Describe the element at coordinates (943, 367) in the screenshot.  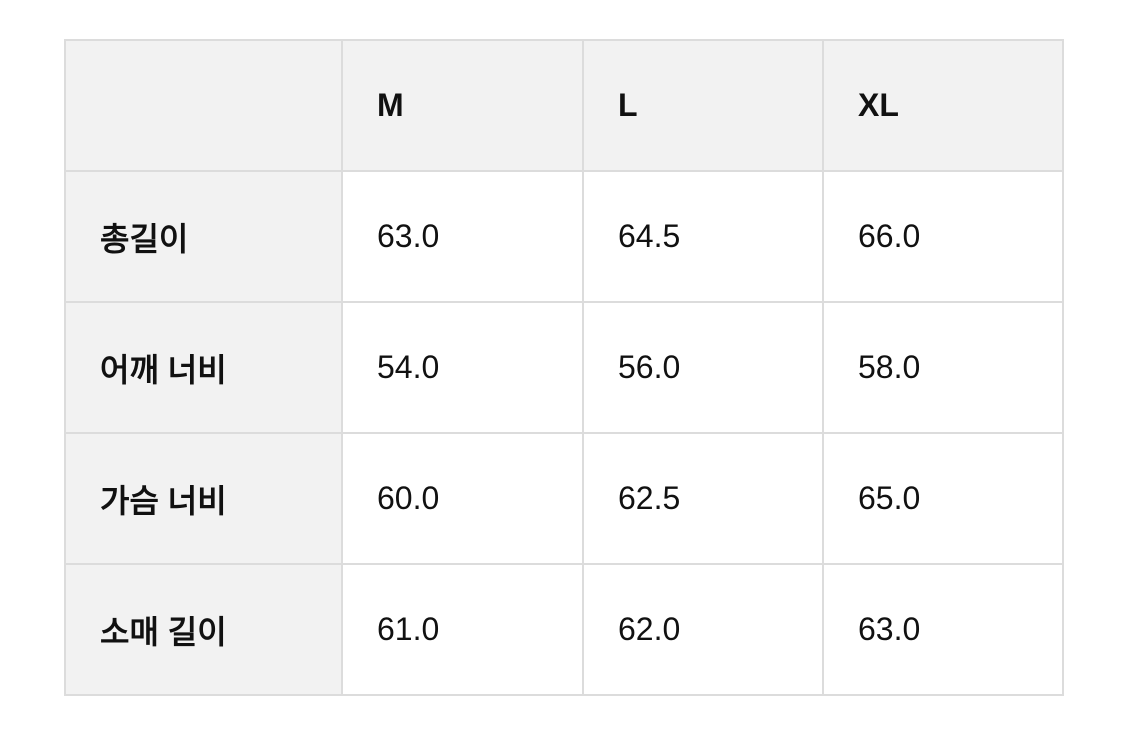
I see `cell-value: 58.0` at that location.